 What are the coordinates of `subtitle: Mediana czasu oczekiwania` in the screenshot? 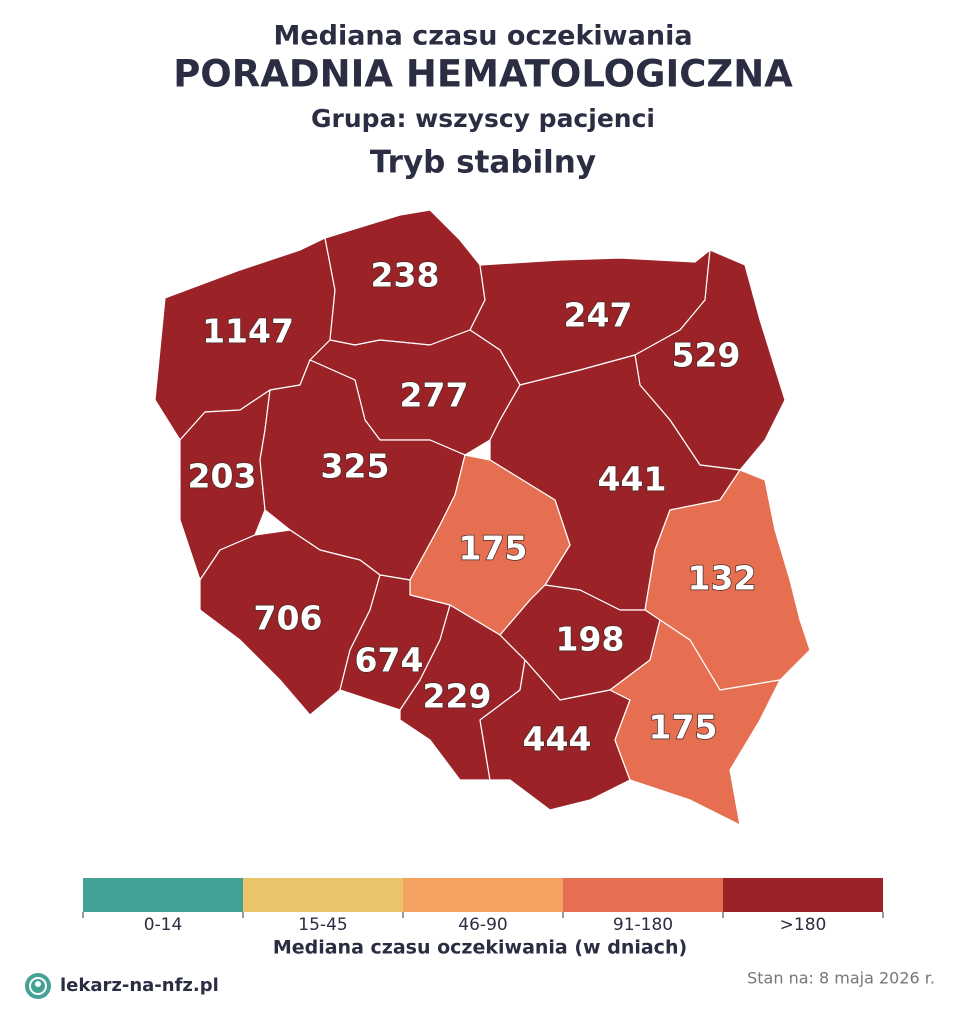 It's located at (482, 36).